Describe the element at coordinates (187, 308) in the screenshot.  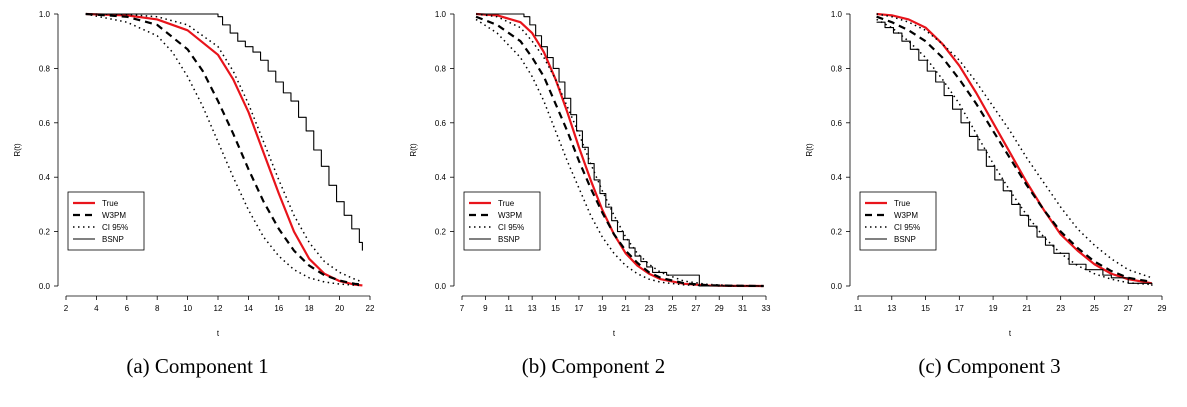
I see `x-tick-label: 10` at that location.